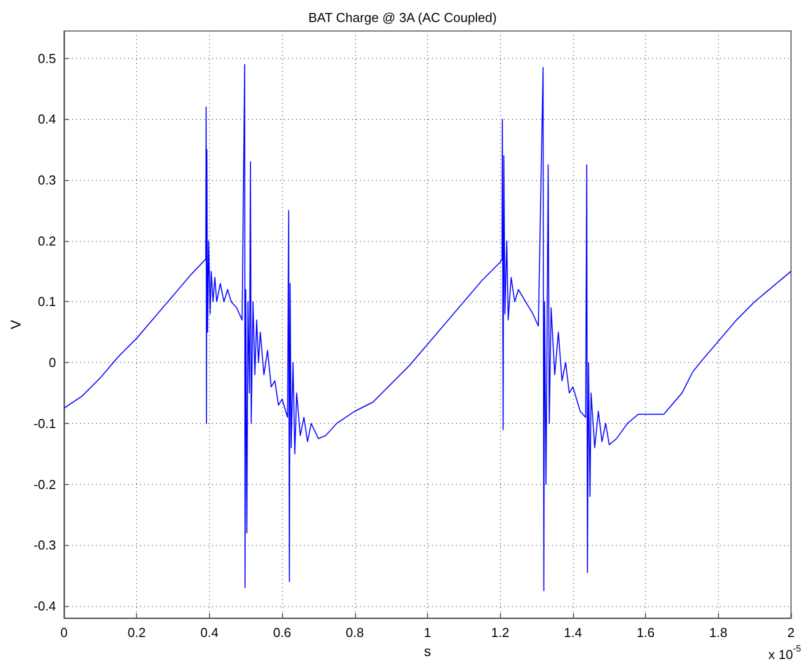 The width and height of the screenshot is (805, 663). What do you see at coordinates (47, 302) in the screenshot?
I see `y-tick-label: 0.1` at bounding box center [47, 302].